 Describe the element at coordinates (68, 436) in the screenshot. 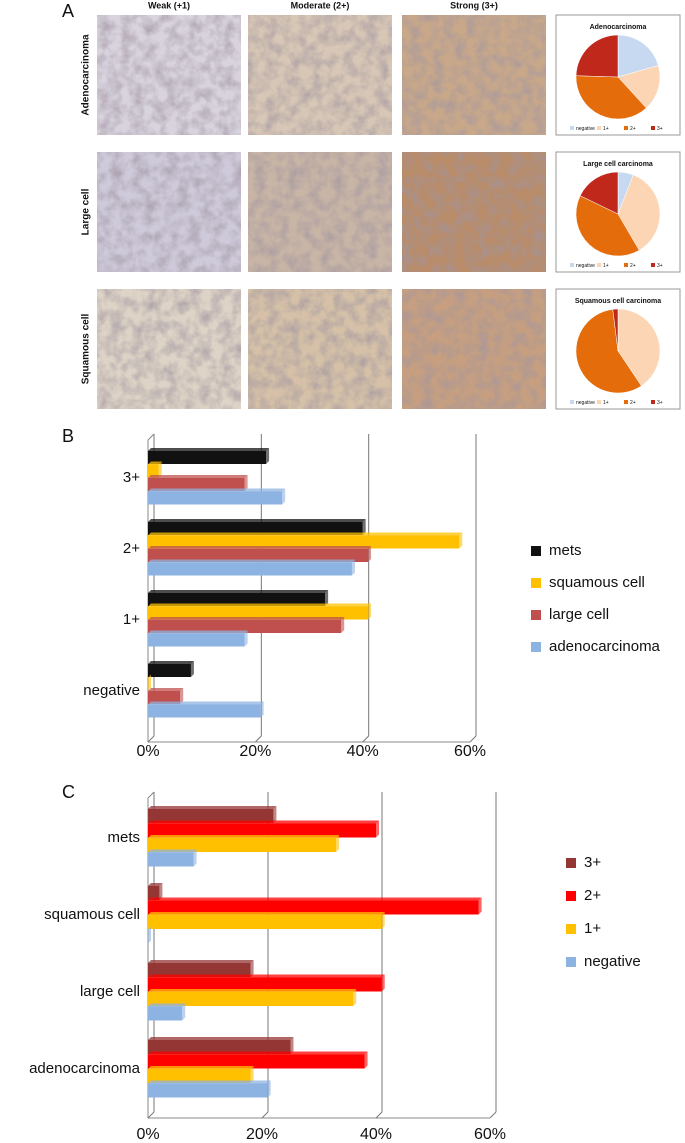

I see `panel-label: B` at that location.